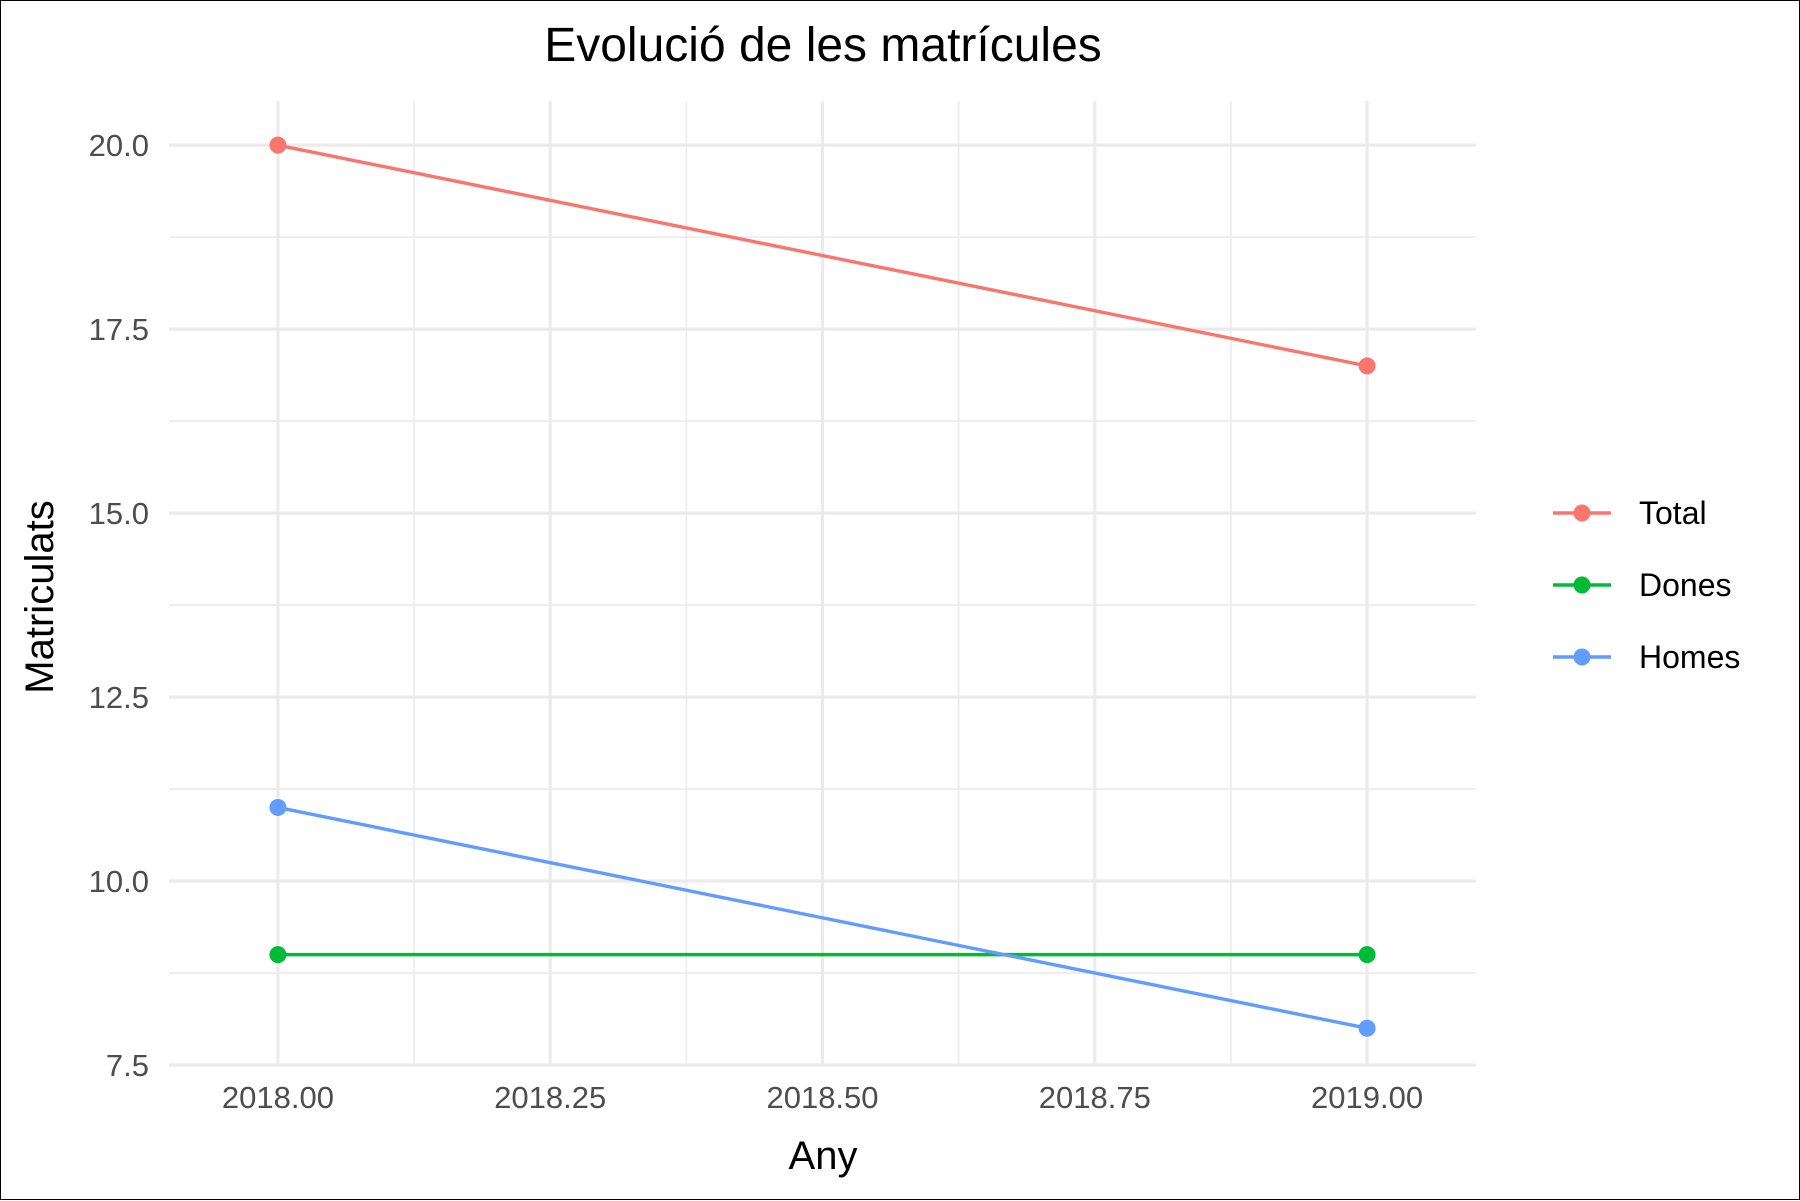 This screenshot has height=1201, width=1800. Describe the element at coordinates (1582, 657) in the screenshot. I see `legend-key-point-homes` at that location.